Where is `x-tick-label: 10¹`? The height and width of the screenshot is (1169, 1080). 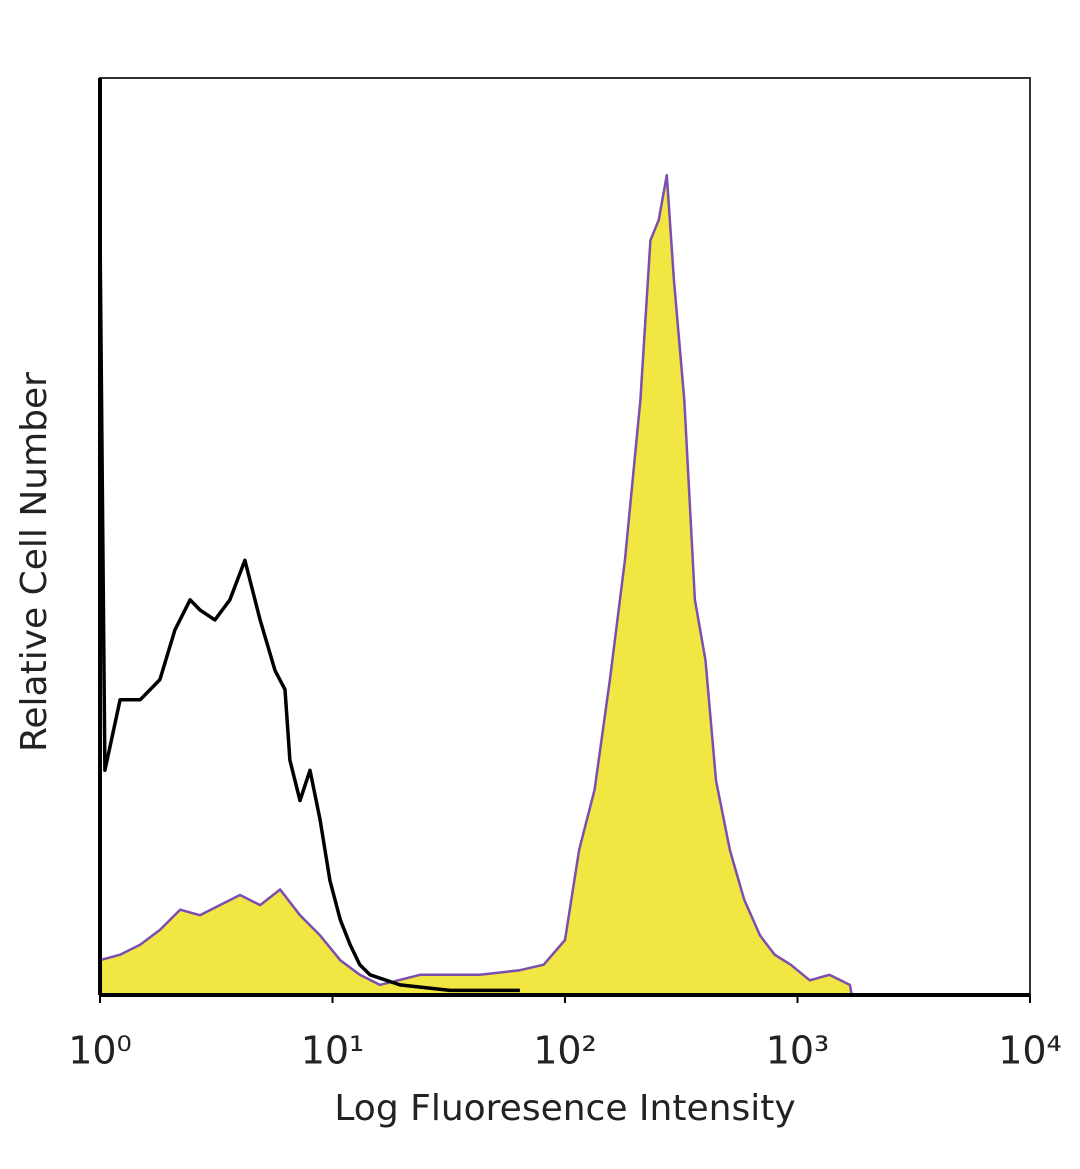 x-tick-label: 10¹ is located at coordinates (333, 1051).